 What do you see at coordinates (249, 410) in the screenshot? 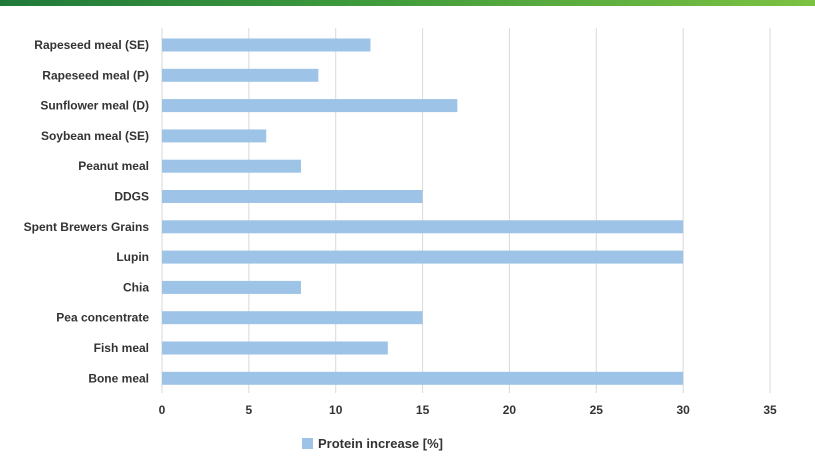
I see `x-tick-label: 5` at bounding box center [249, 410].